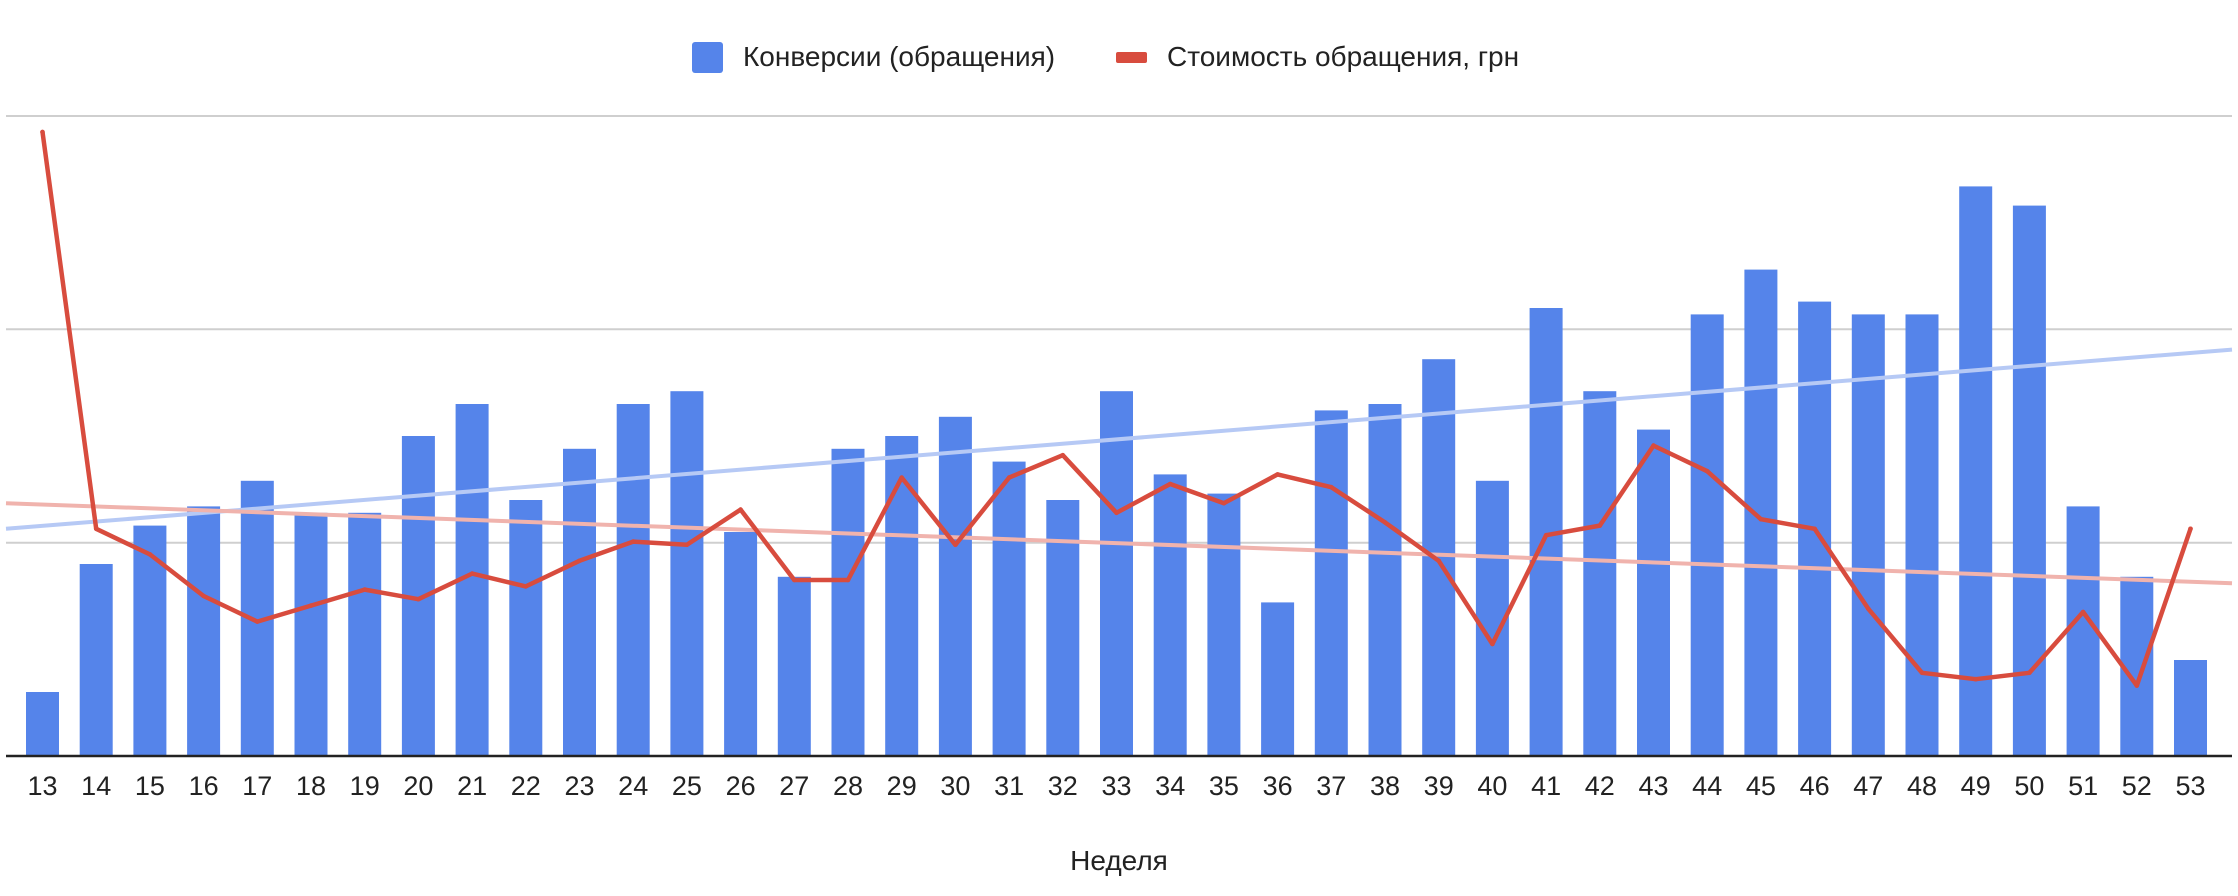  What do you see at coordinates (707, 57) in the screenshot?
I see `legend-swatch-bar-series` at bounding box center [707, 57].